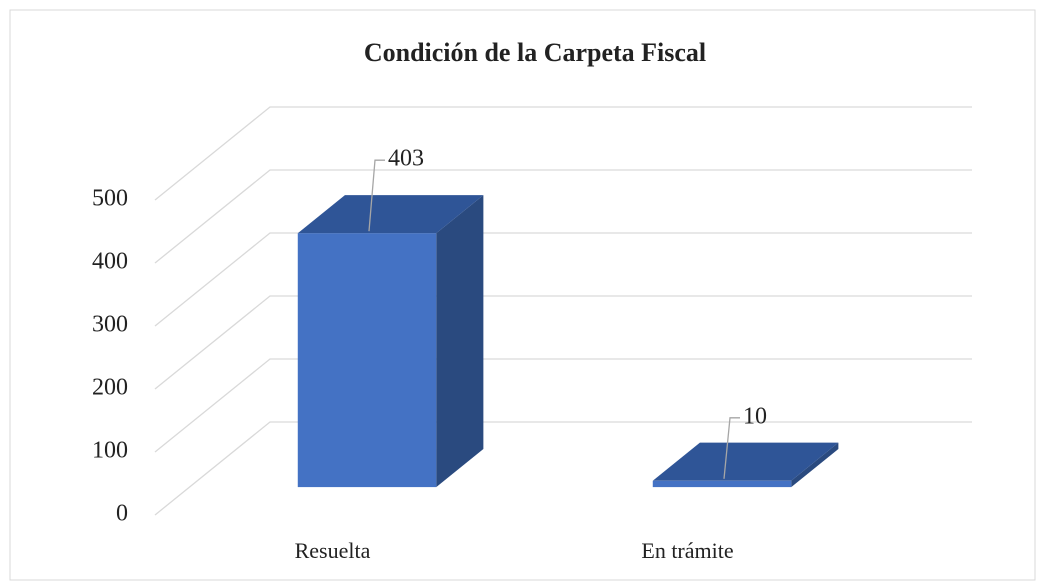 This screenshot has width=1042, height=582. What do you see at coordinates (535, 52) in the screenshot?
I see `chart-title: Condición de la Carpeta Fiscal` at bounding box center [535, 52].